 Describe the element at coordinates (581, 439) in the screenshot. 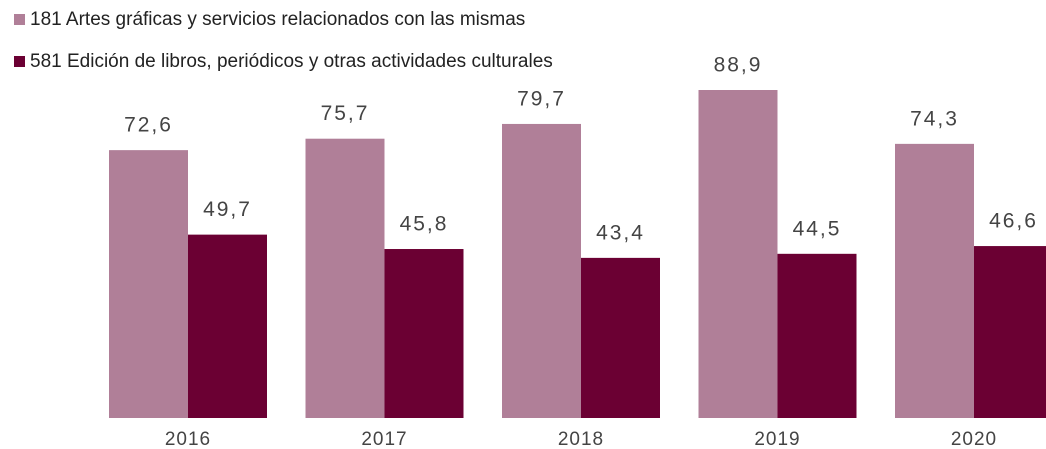

I see `x-tick-label: 2018` at that location.